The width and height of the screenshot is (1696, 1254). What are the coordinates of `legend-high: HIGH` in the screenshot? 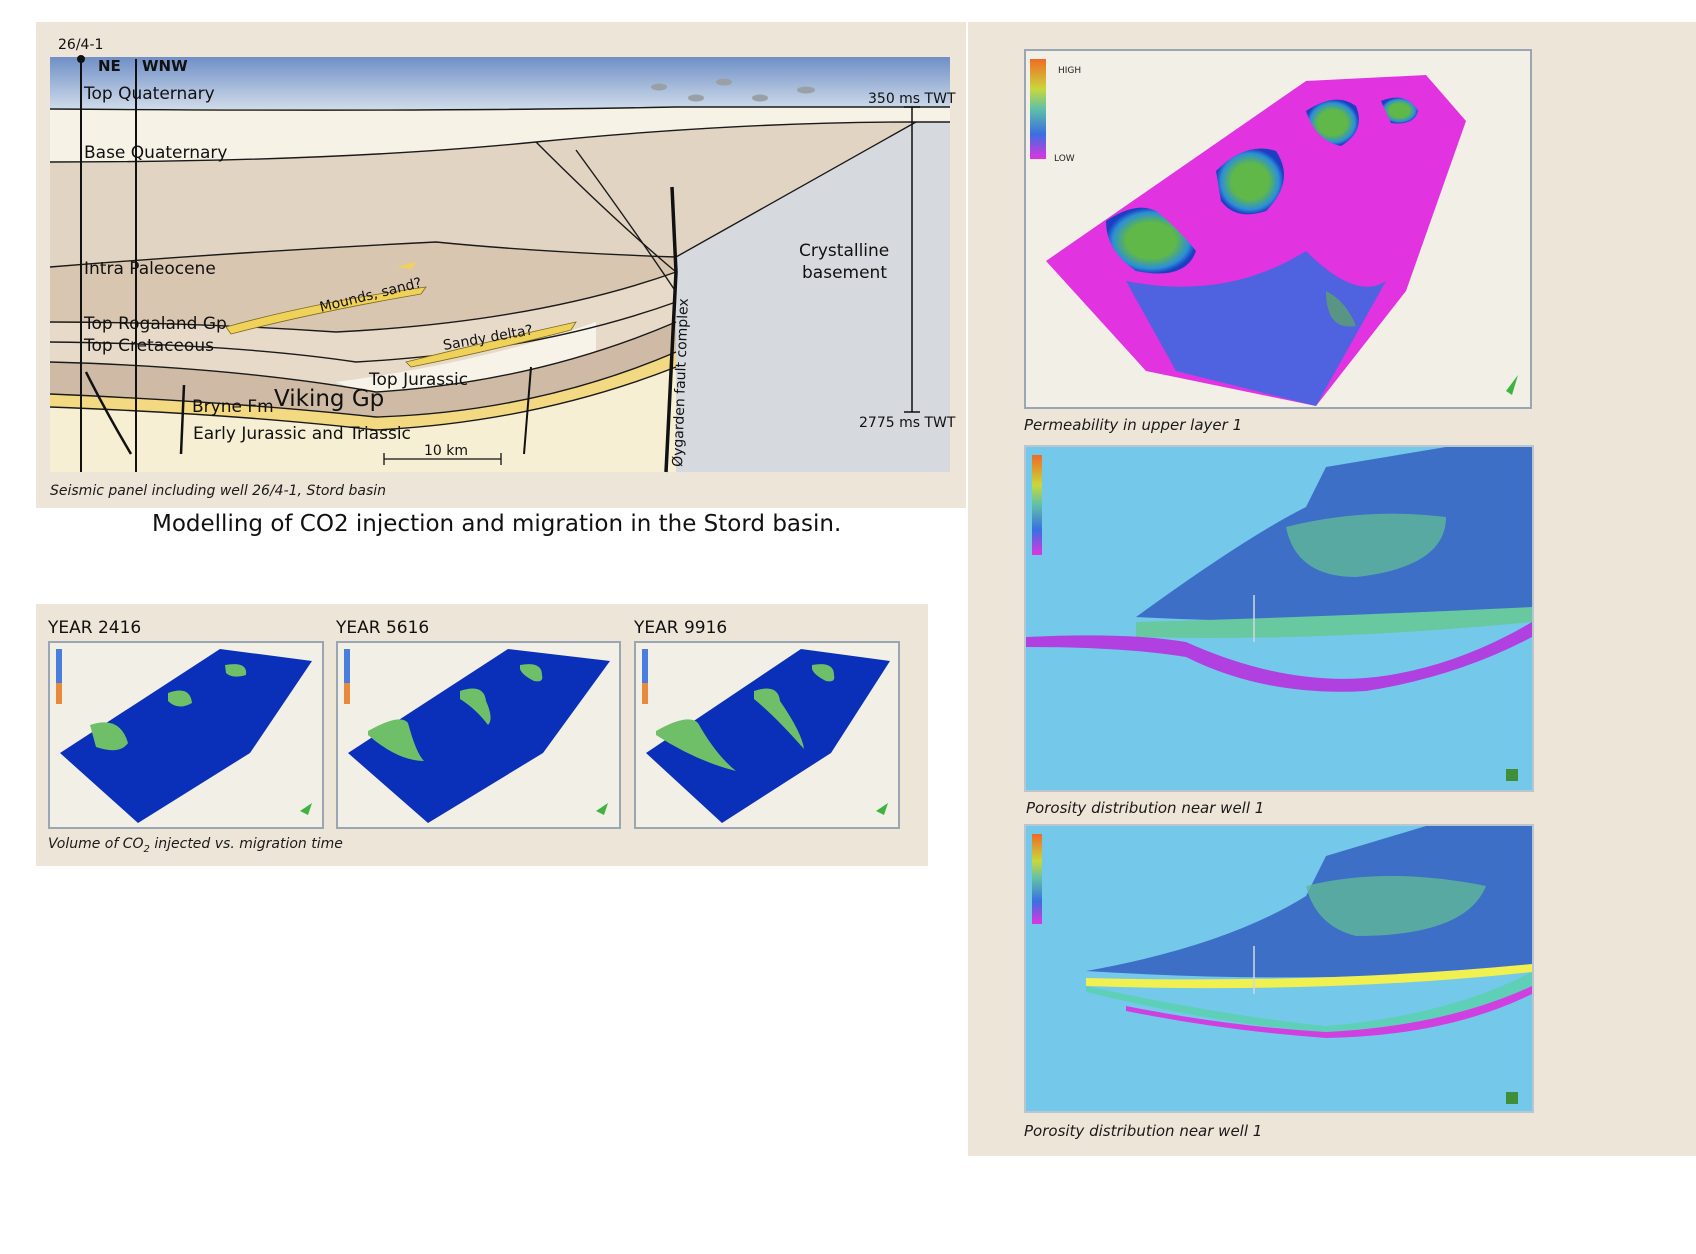 It's located at (1069, 71).